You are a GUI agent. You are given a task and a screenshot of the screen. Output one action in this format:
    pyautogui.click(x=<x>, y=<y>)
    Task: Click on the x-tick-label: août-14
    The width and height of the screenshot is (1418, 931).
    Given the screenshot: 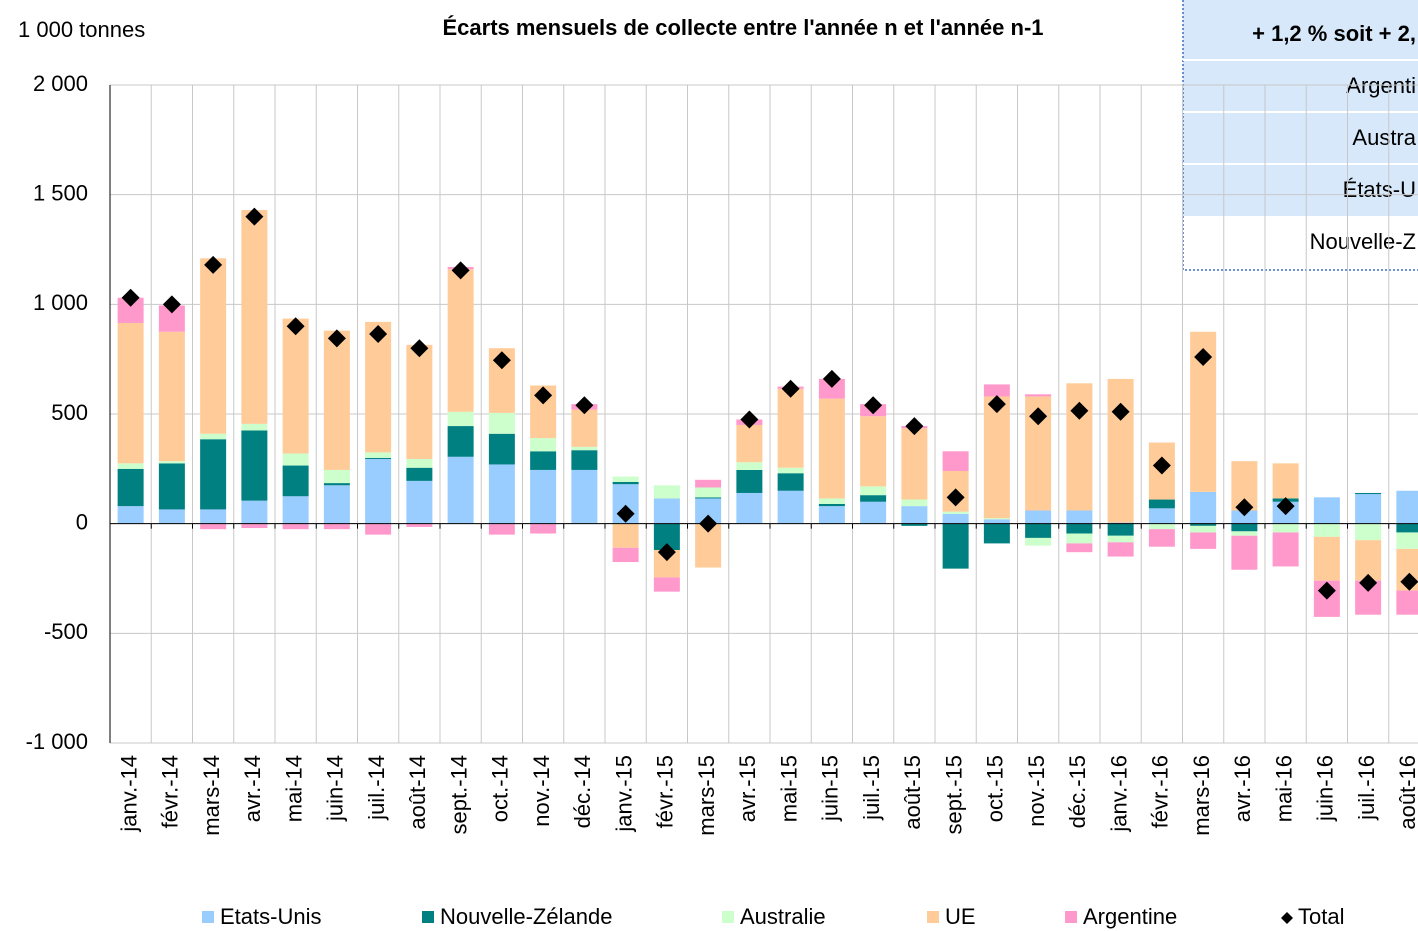 What is the action you would take?
    pyautogui.click(x=417, y=792)
    